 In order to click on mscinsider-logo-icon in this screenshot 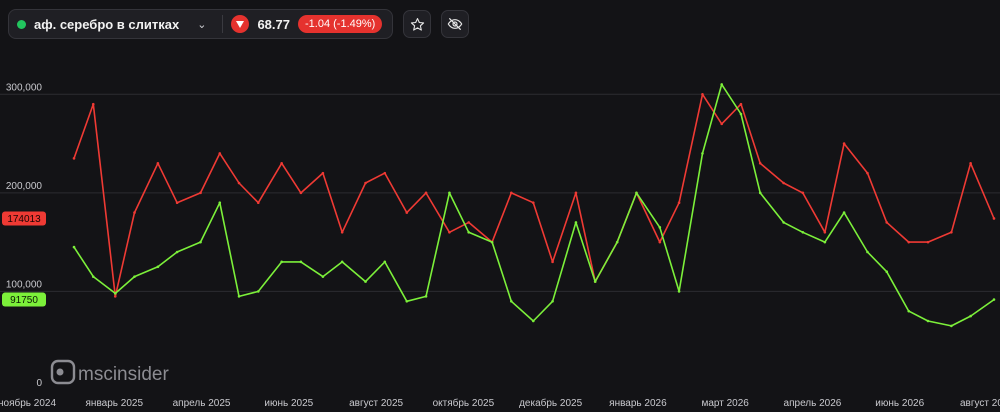, I will do `click(63, 372)`.